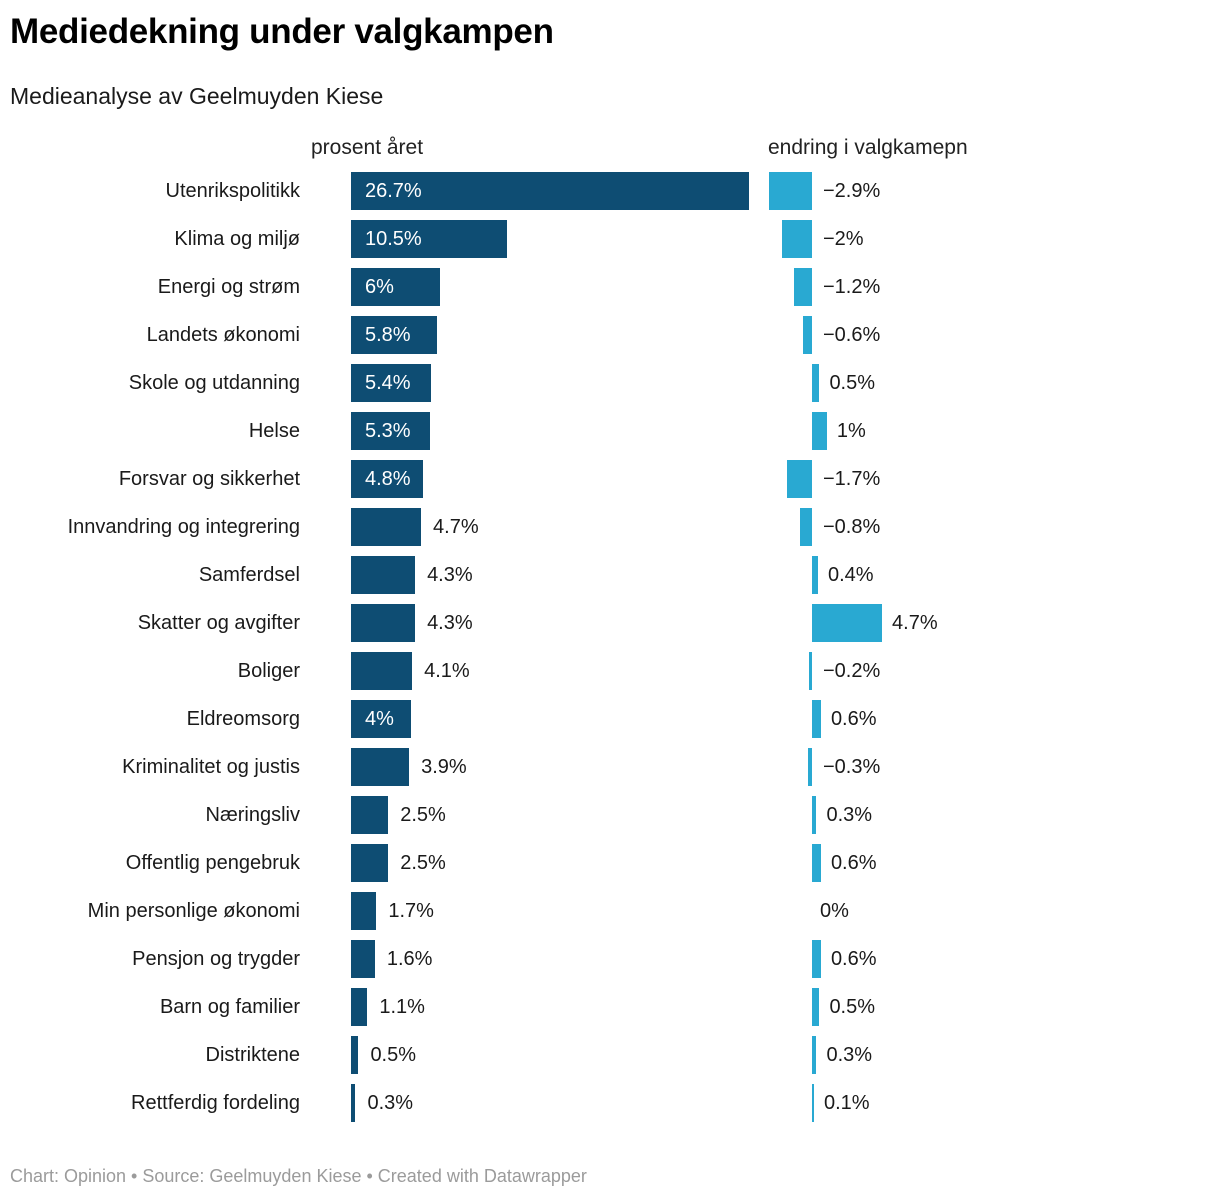 This screenshot has height=1200, width=1220. What do you see at coordinates (852, 479) in the screenshot?
I see `change-value-label: −1.7%` at bounding box center [852, 479].